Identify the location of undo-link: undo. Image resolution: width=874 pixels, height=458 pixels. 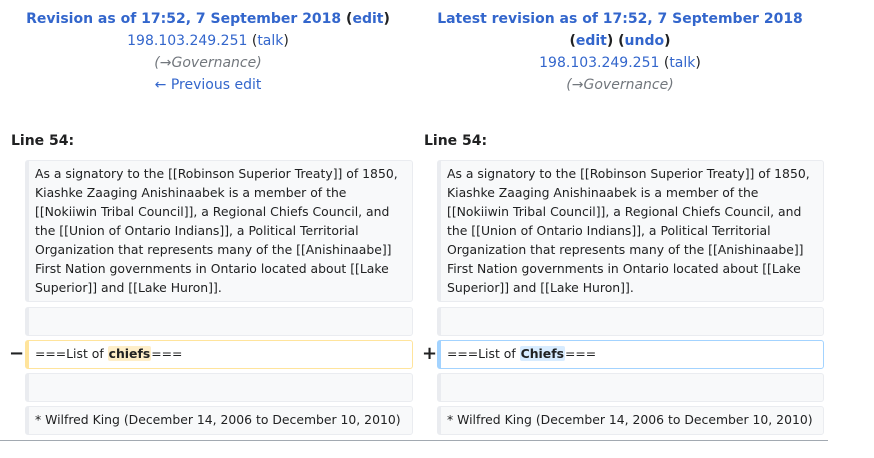
(644, 41).